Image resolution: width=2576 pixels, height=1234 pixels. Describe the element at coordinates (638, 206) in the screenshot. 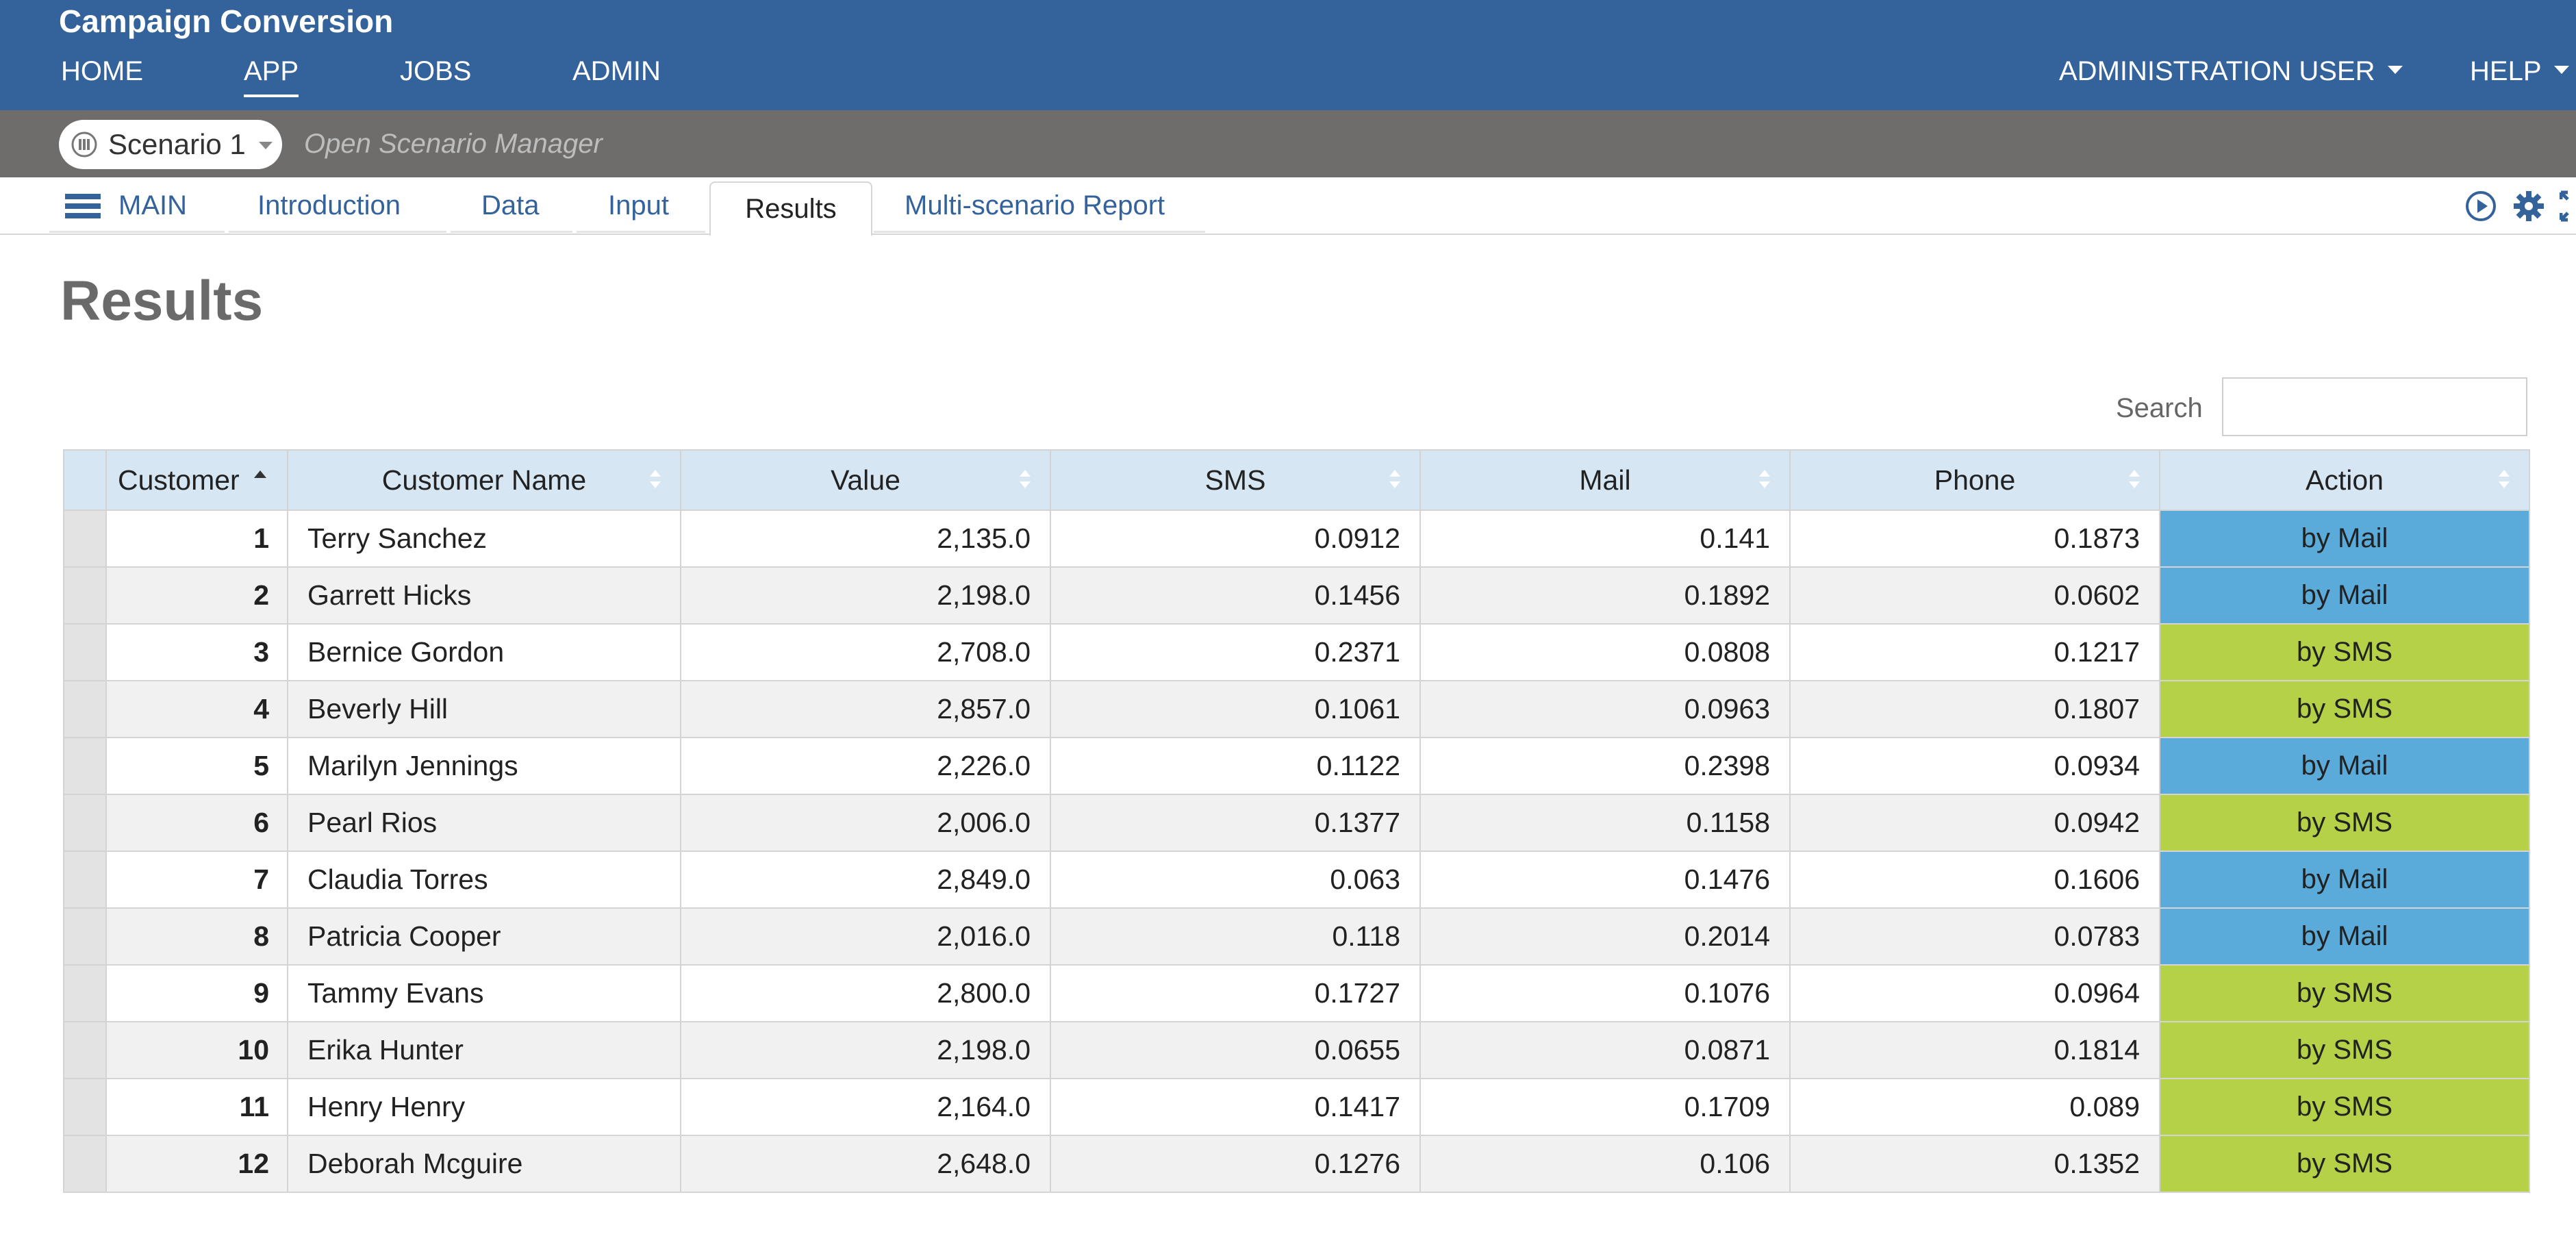

I see `tab-input: Input` at that location.